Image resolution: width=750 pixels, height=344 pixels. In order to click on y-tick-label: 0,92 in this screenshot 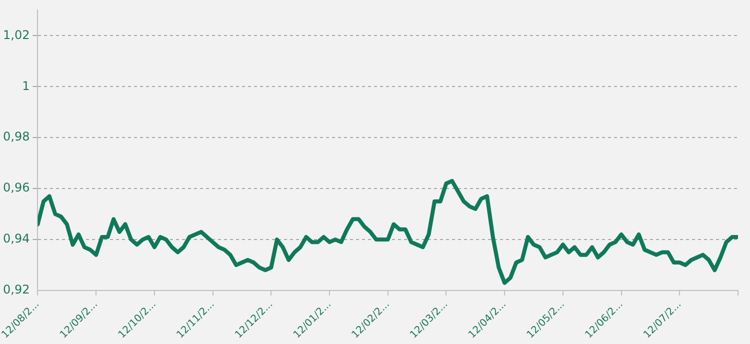, I will do `click(16, 289)`.